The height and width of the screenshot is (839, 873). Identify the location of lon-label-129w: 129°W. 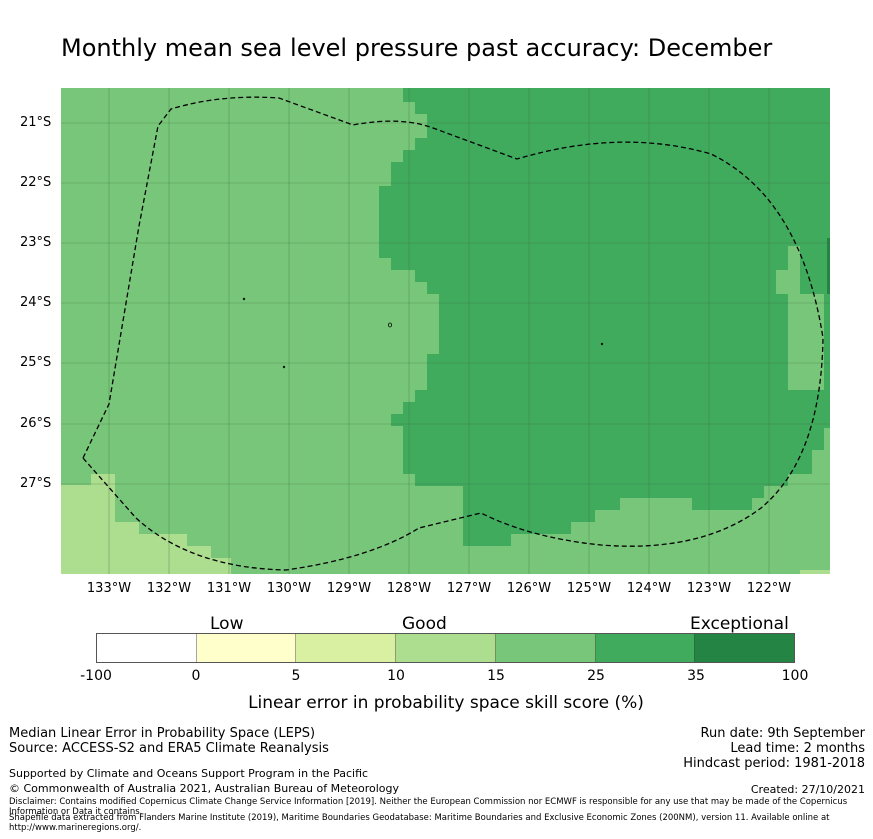
(349, 588).